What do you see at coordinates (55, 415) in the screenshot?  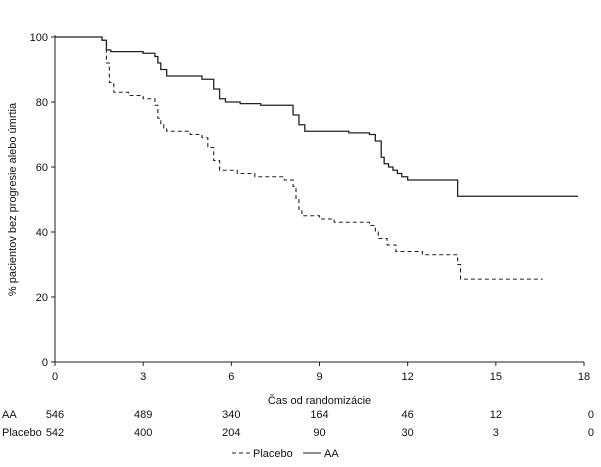 I see `risk-cell: 546` at bounding box center [55, 415].